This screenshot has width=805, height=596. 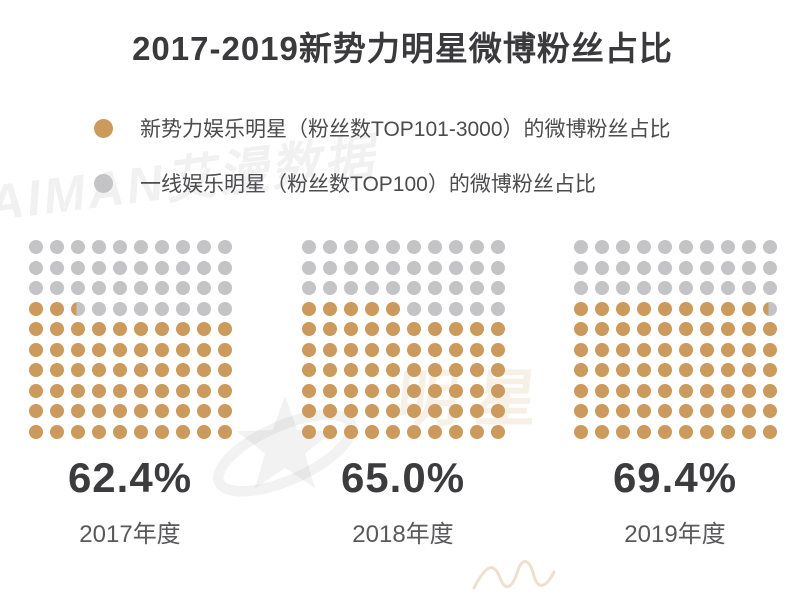 What do you see at coordinates (130, 477) in the screenshot?
I see `percent-value: 62.4%` at bounding box center [130, 477].